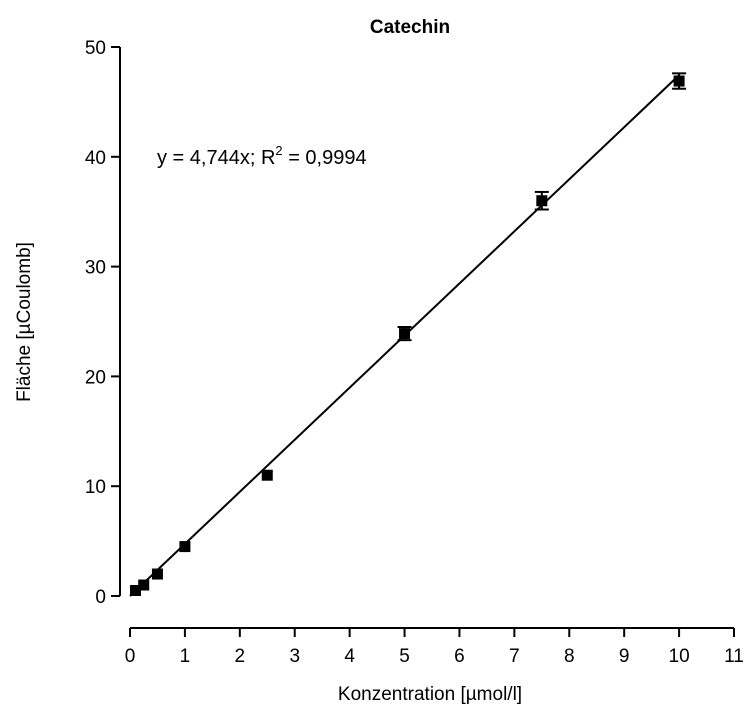 Image resolution: width=748 pixels, height=711 pixels. I want to click on x-tick-label: 7, so click(514, 656).